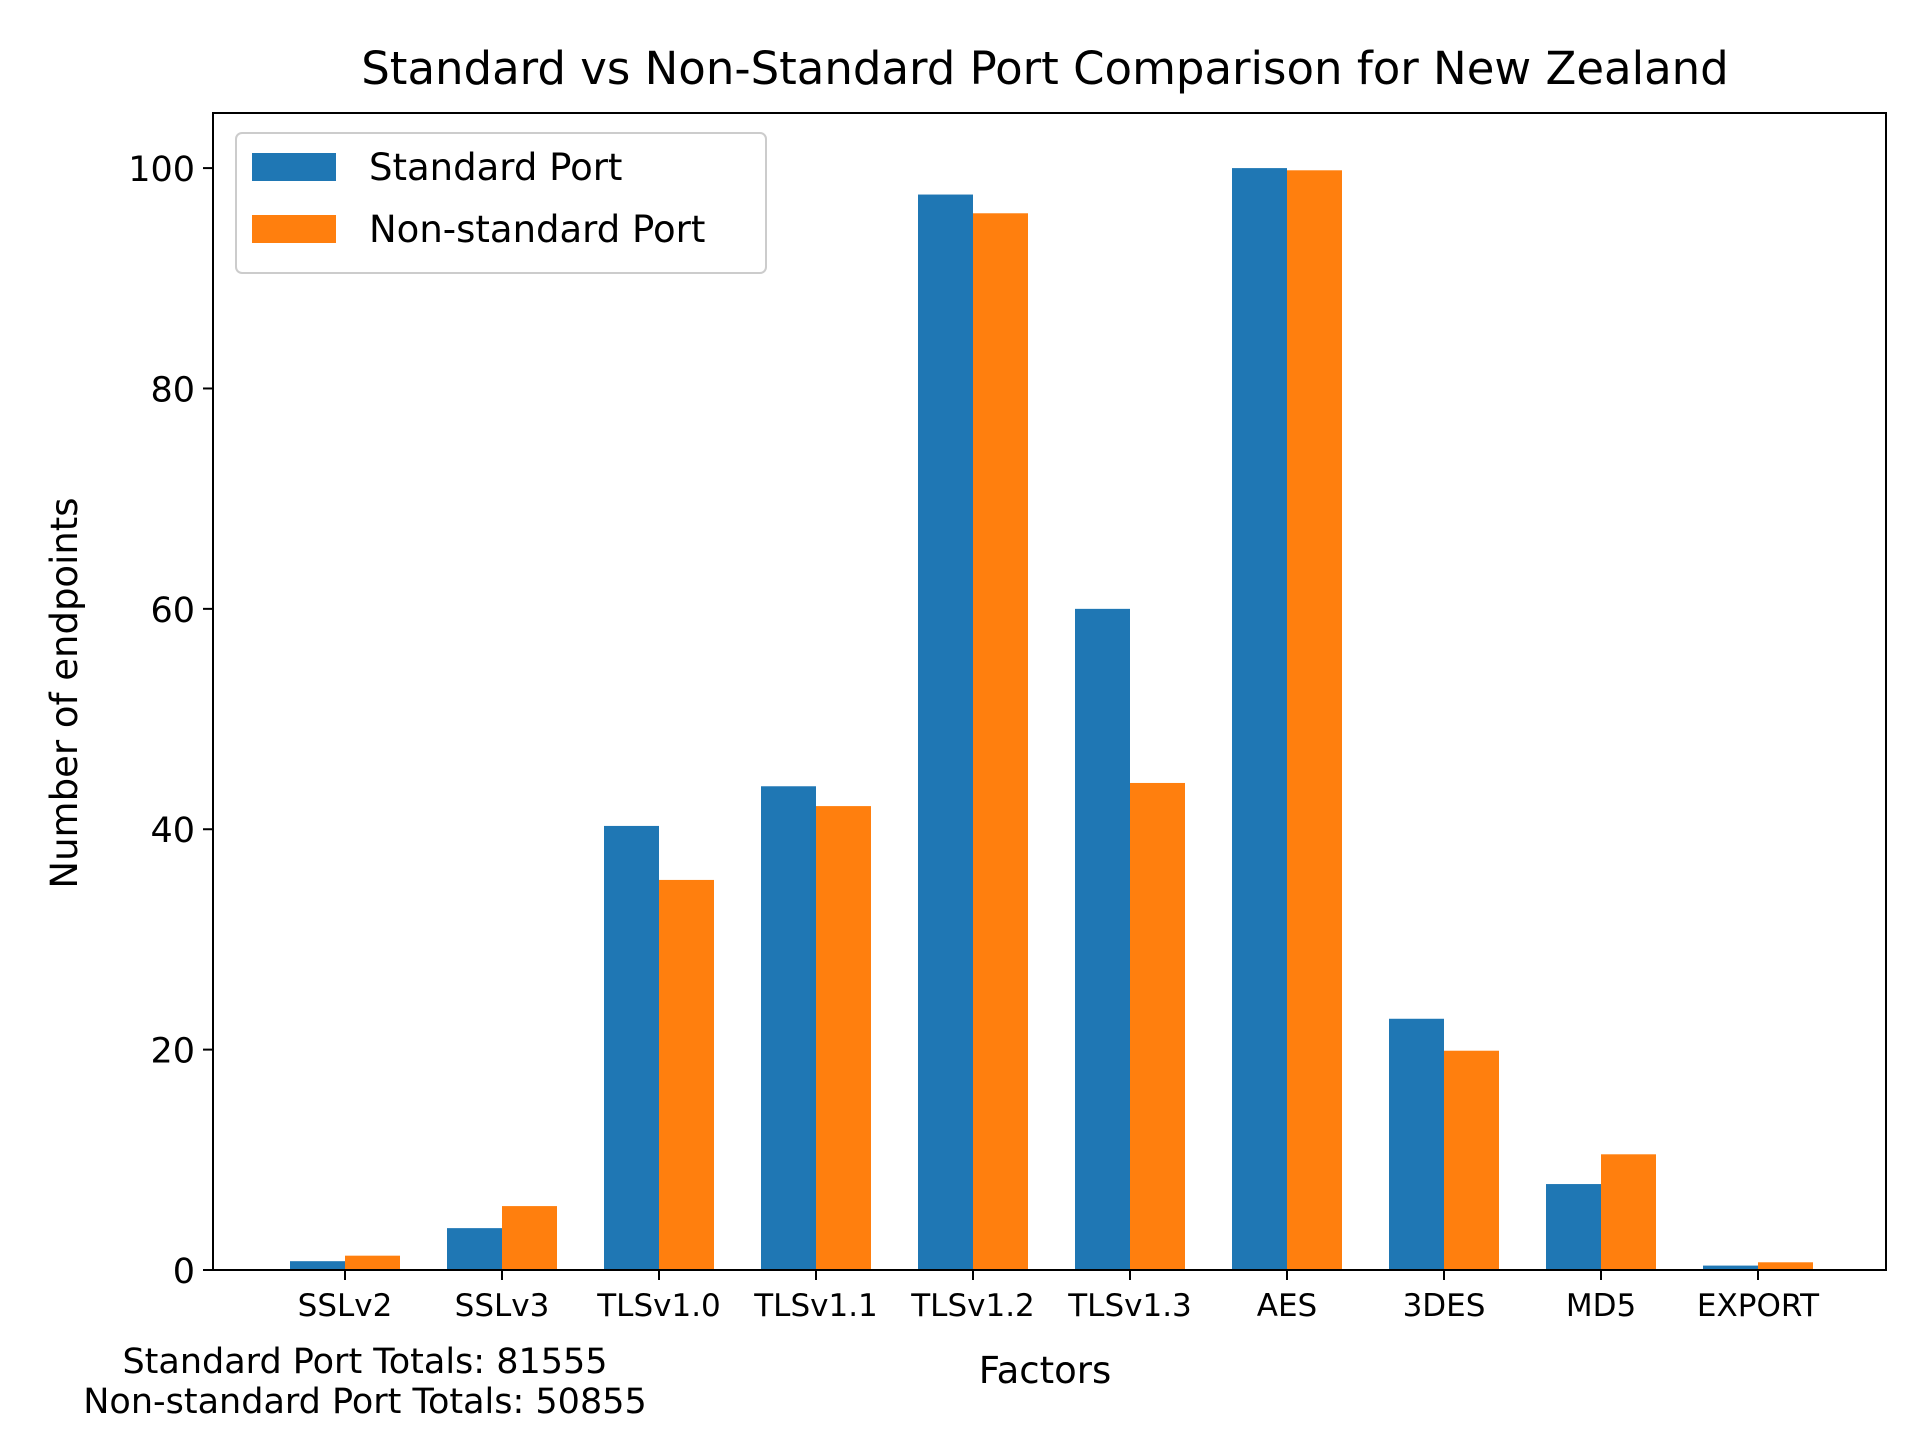 The width and height of the screenshot is (1920, 1440). I want to click on legend-label-standard: Standard Port, so click(495, 167).